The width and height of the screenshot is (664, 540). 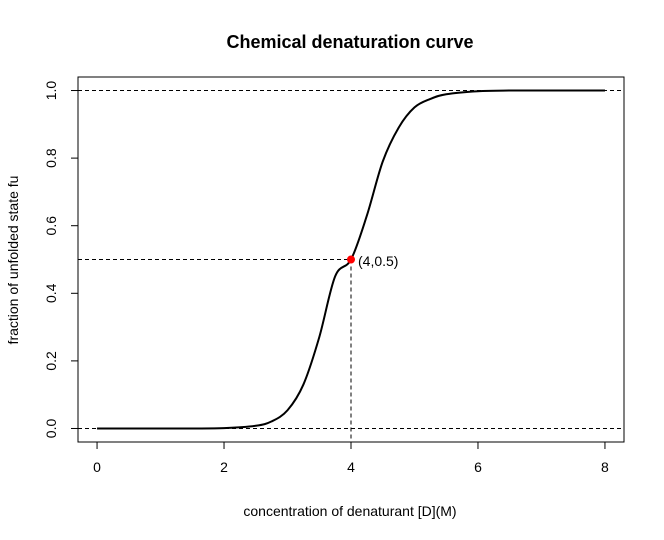 What do you see at coordinates (349, 511) in the screenshot?
I see `x-axis-label: concentration of denaturant [D](M)` at bounding box center [349, 511].